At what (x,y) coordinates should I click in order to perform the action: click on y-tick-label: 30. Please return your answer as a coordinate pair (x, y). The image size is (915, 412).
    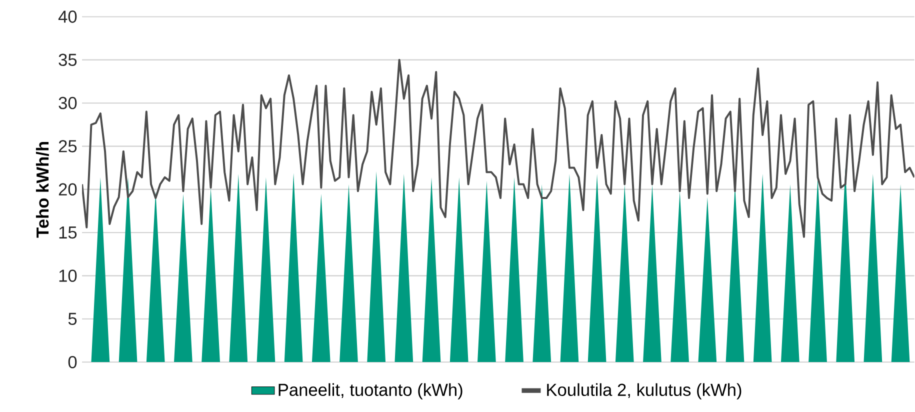
    Looking at the image, I should click on (67, 103).